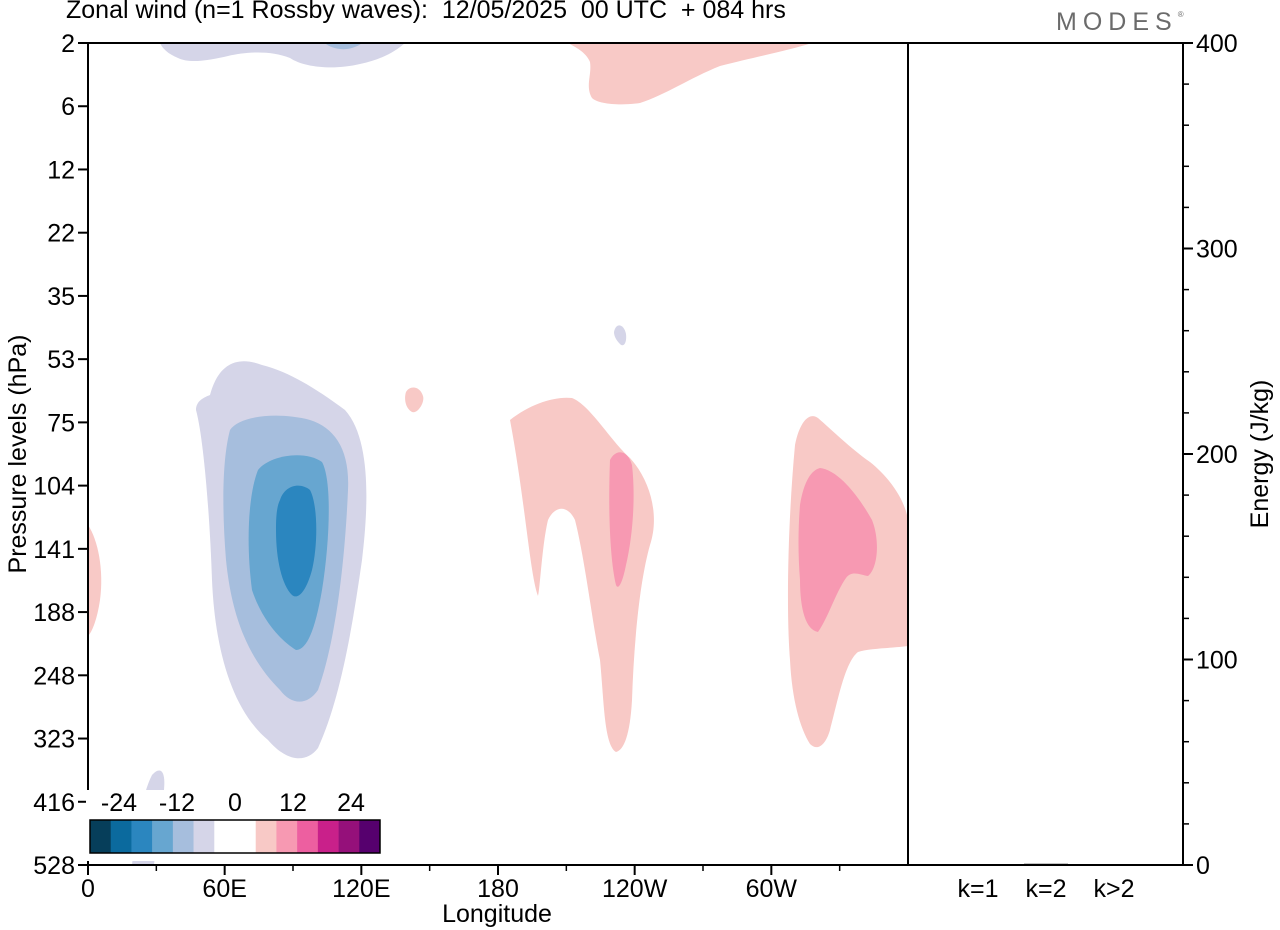 This screenshot has height=930, width=1280. I want to click on x-axis: 0 60E 120E 180 120W 60W, so click(461, 884).